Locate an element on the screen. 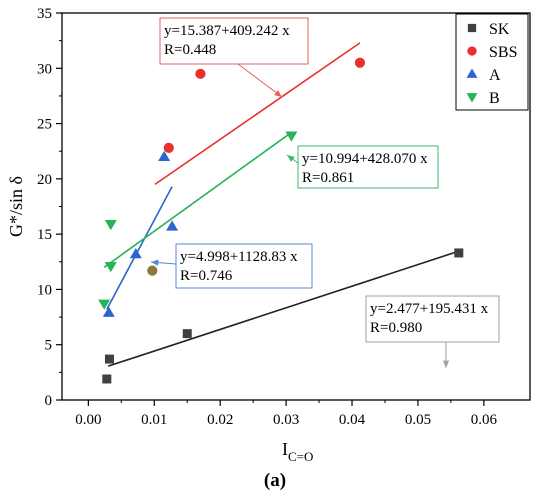 This screenshot has width=550, height=501. y-tick-label: 0 is located at coordinates (49, 401).